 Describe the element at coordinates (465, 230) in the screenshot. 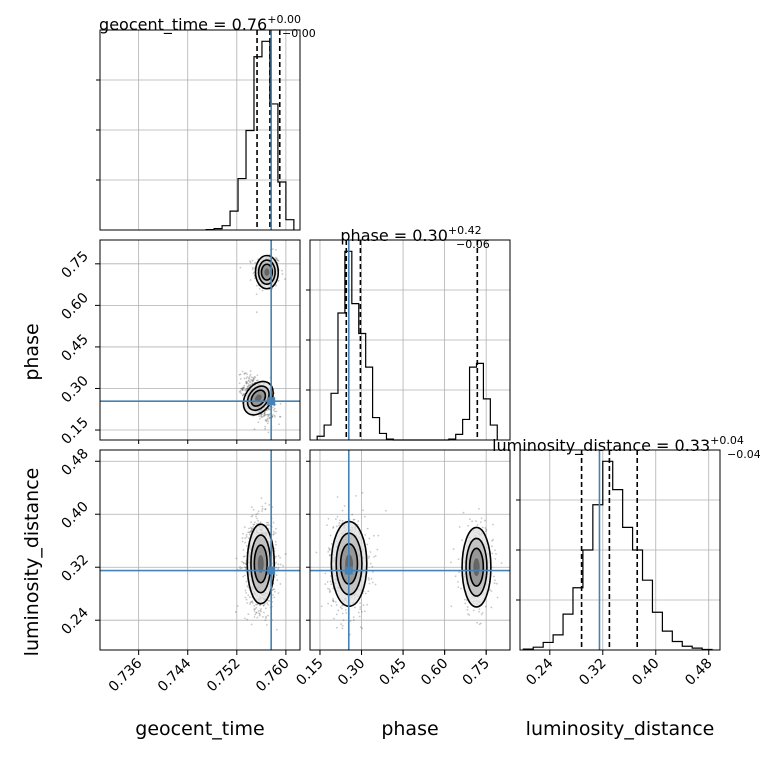

I see `title-phase-sup: +0.42` at that location.